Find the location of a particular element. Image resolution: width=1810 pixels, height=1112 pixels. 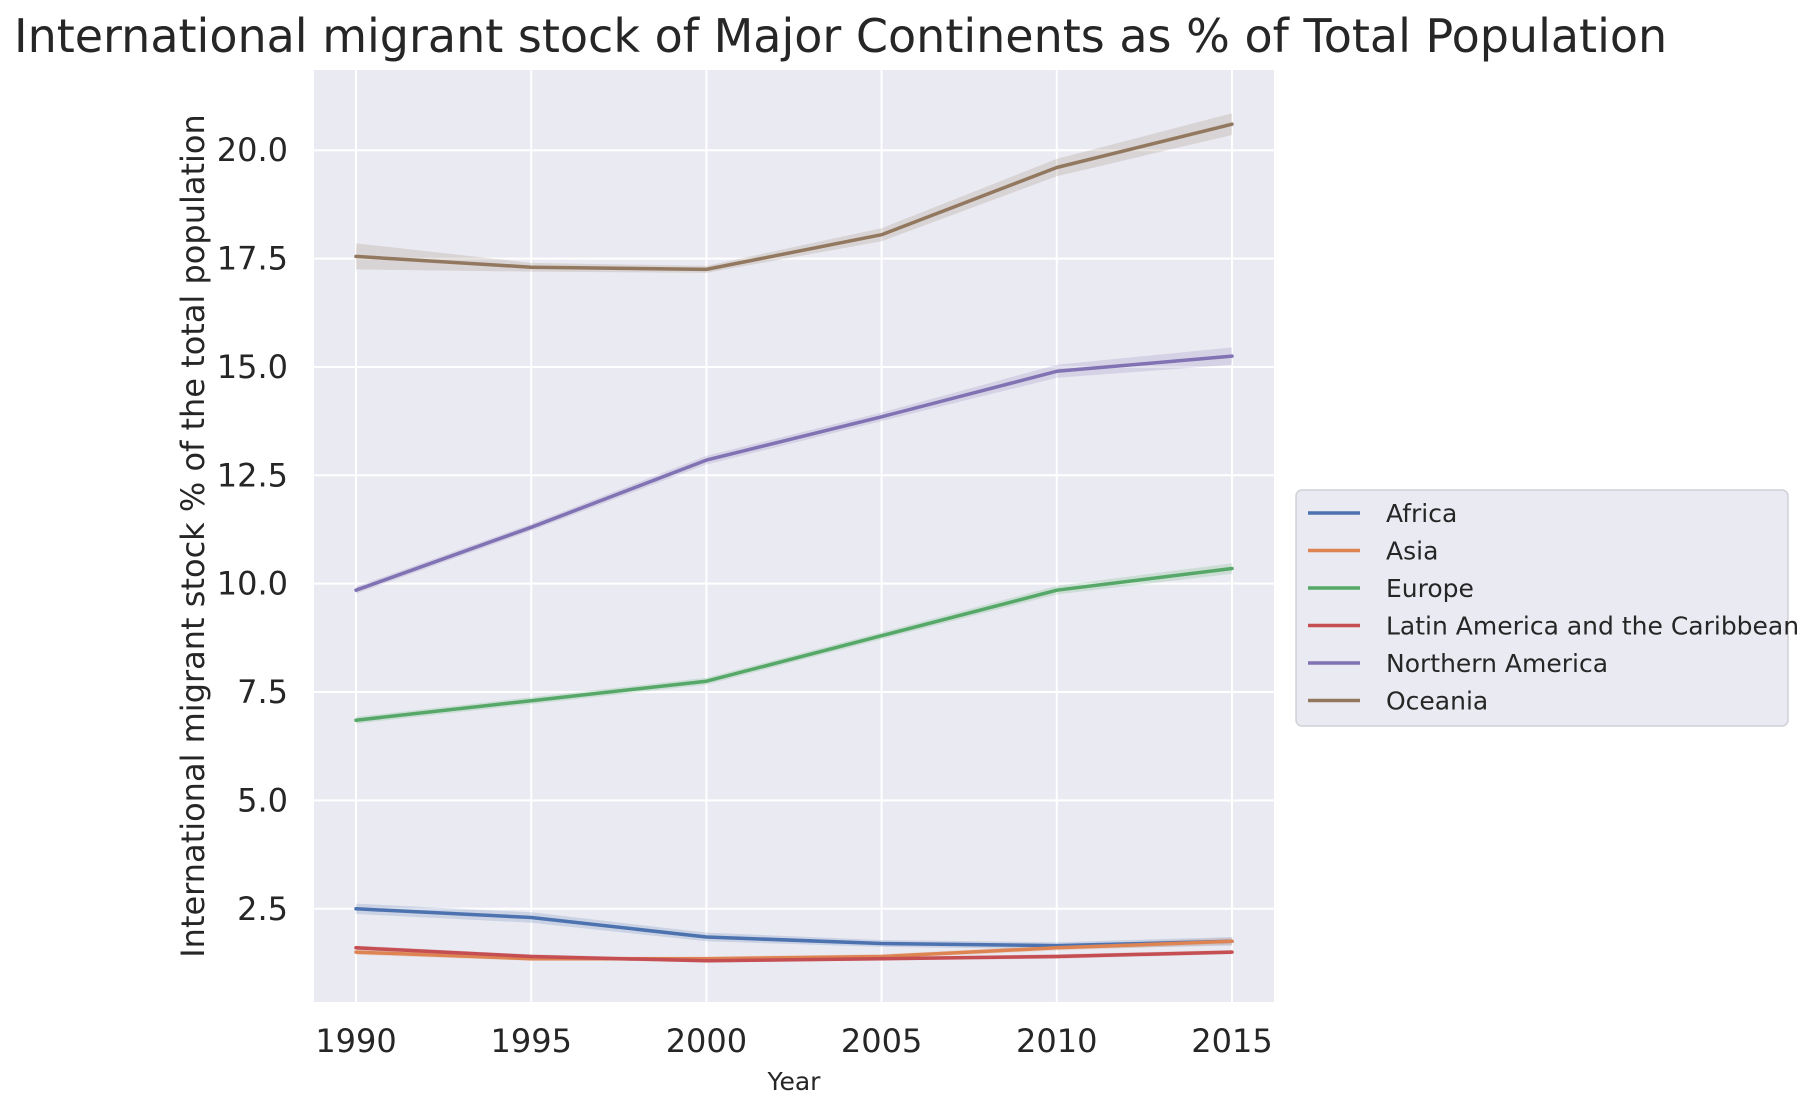

y-tick-label: 7.5 is located at coordinates (262, 692).